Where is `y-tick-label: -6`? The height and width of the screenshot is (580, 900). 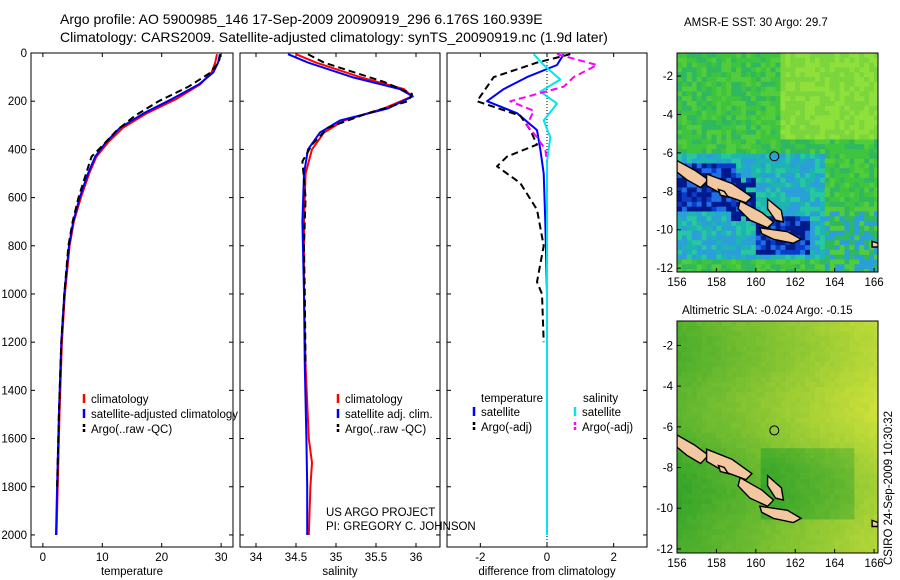 y-tick-label: -6 is located at coordinates (668, 154).